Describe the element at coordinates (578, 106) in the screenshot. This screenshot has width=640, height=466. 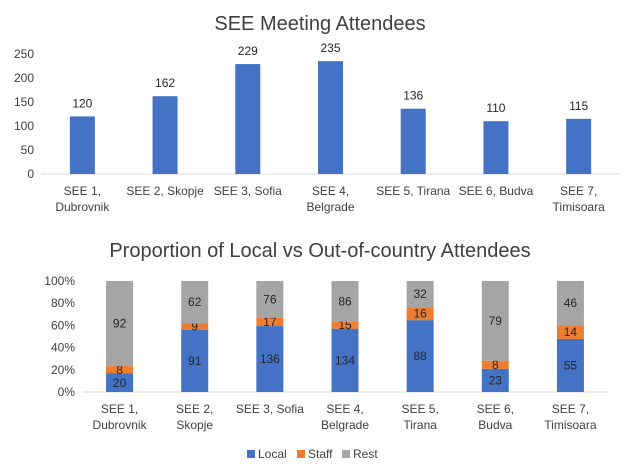
I see `chart1-data-label: 115` at that location.